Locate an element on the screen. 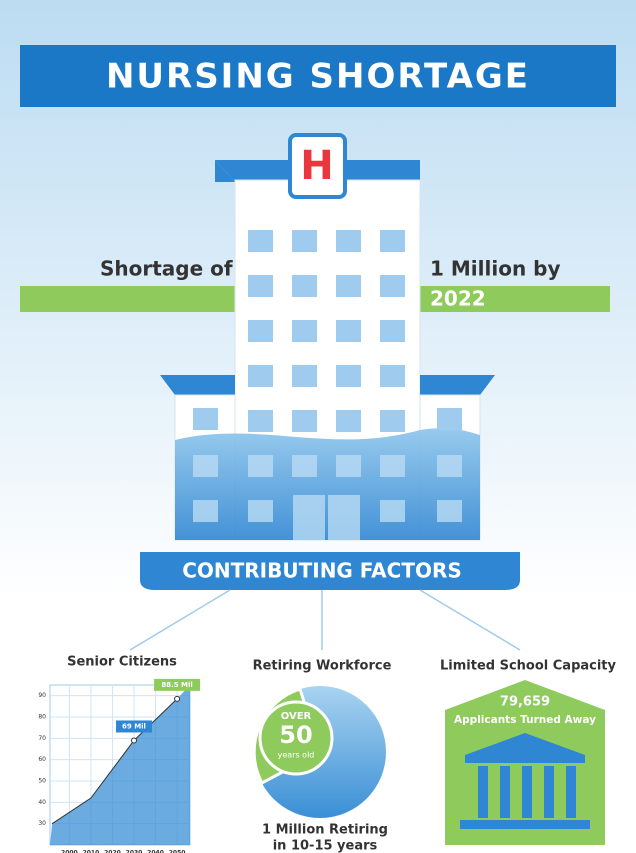 This screenshot has width=636, height=853. x-tick-label: 2010 is located at coordinates (91, 851).